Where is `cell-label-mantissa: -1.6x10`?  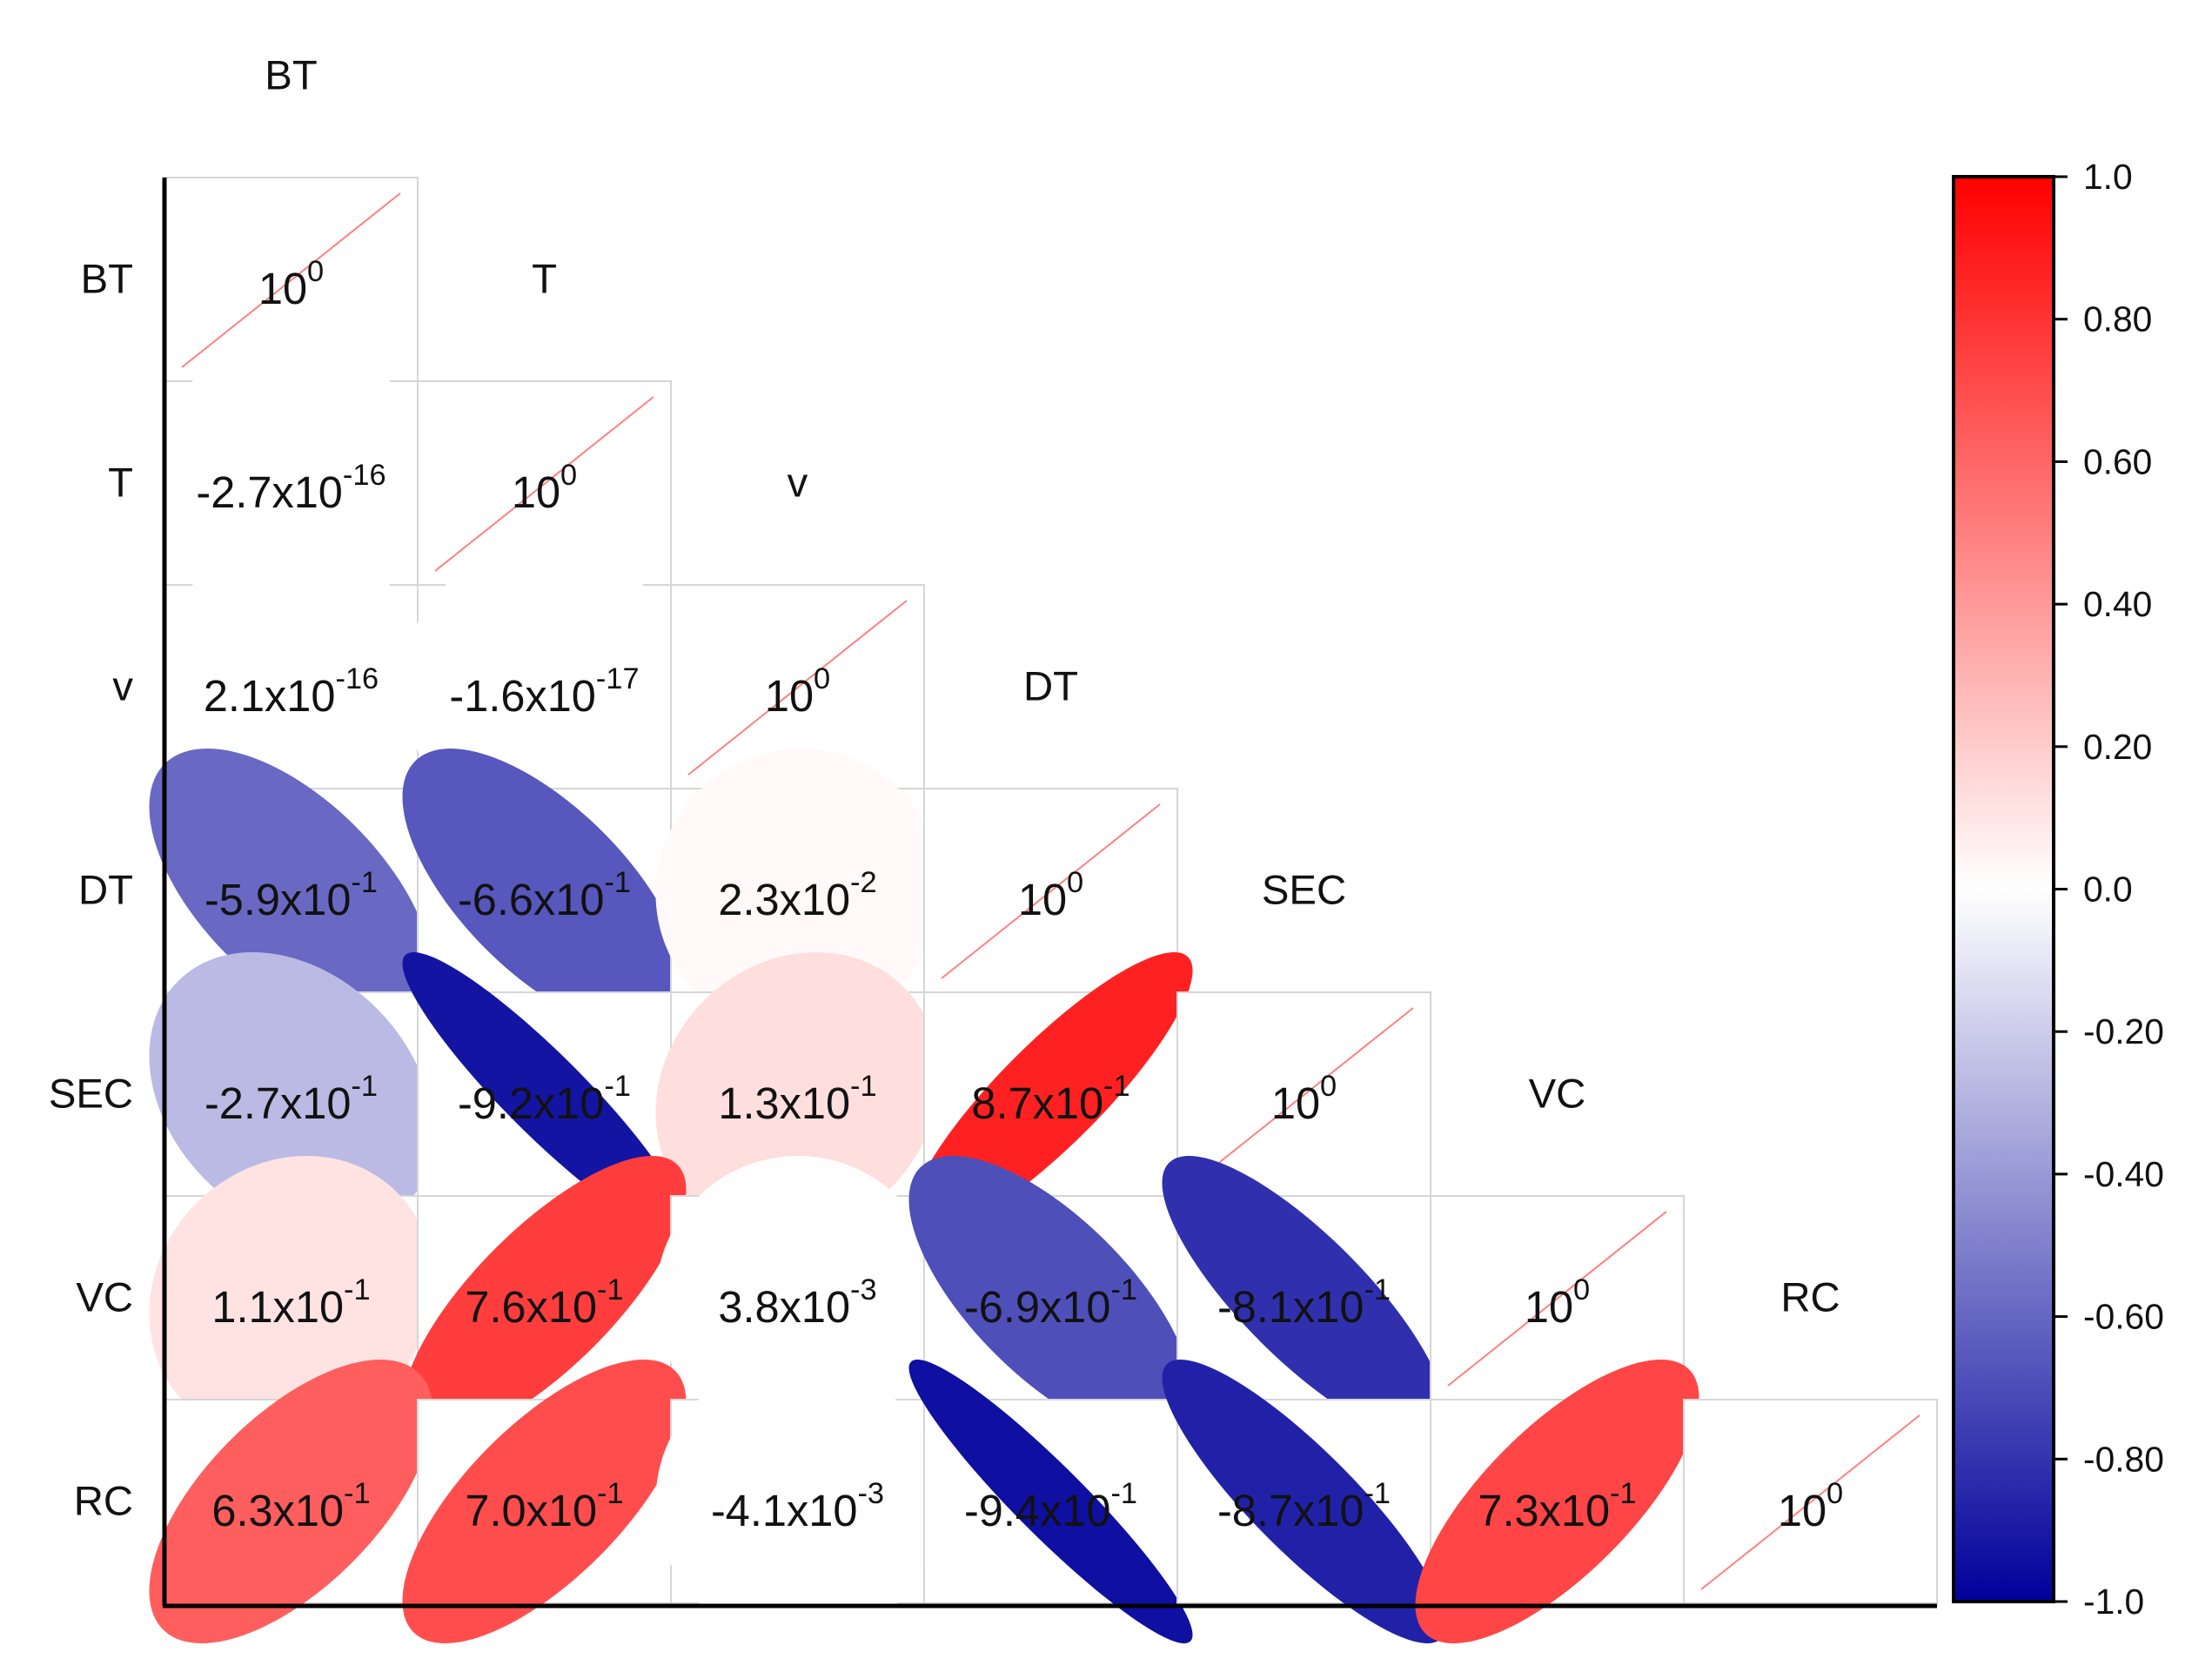
cell-label-mantissa: -1.6x10 is located at coordinates (522, 696).